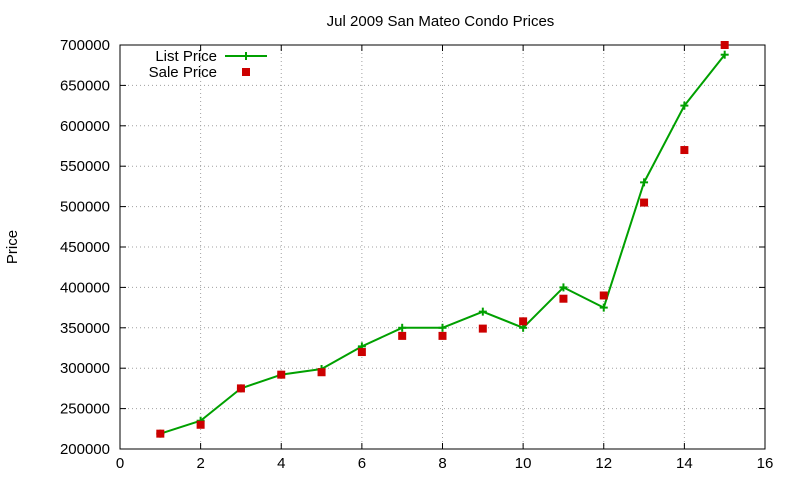 This screenshot has height=480, width=800. I want to click on y-tick-label: 600000, so click(85, 126).